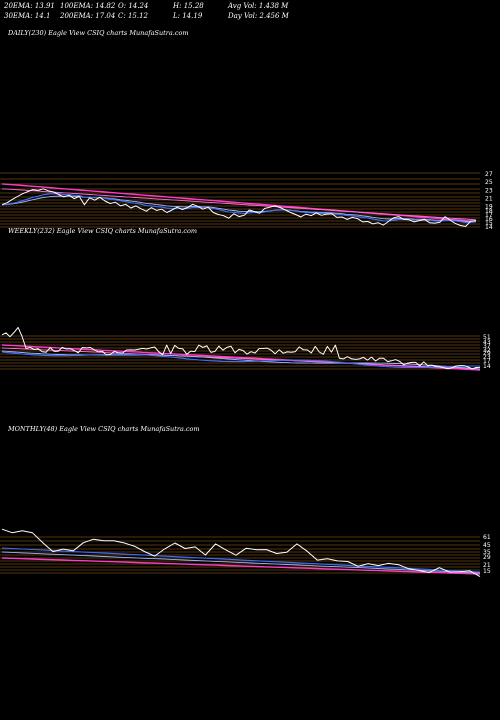  What do you see at coordinates (258, 16) in the screenshot?
I see `header-row2-item: Day Vol: 2.456 M` at bounding box center [258, 16].